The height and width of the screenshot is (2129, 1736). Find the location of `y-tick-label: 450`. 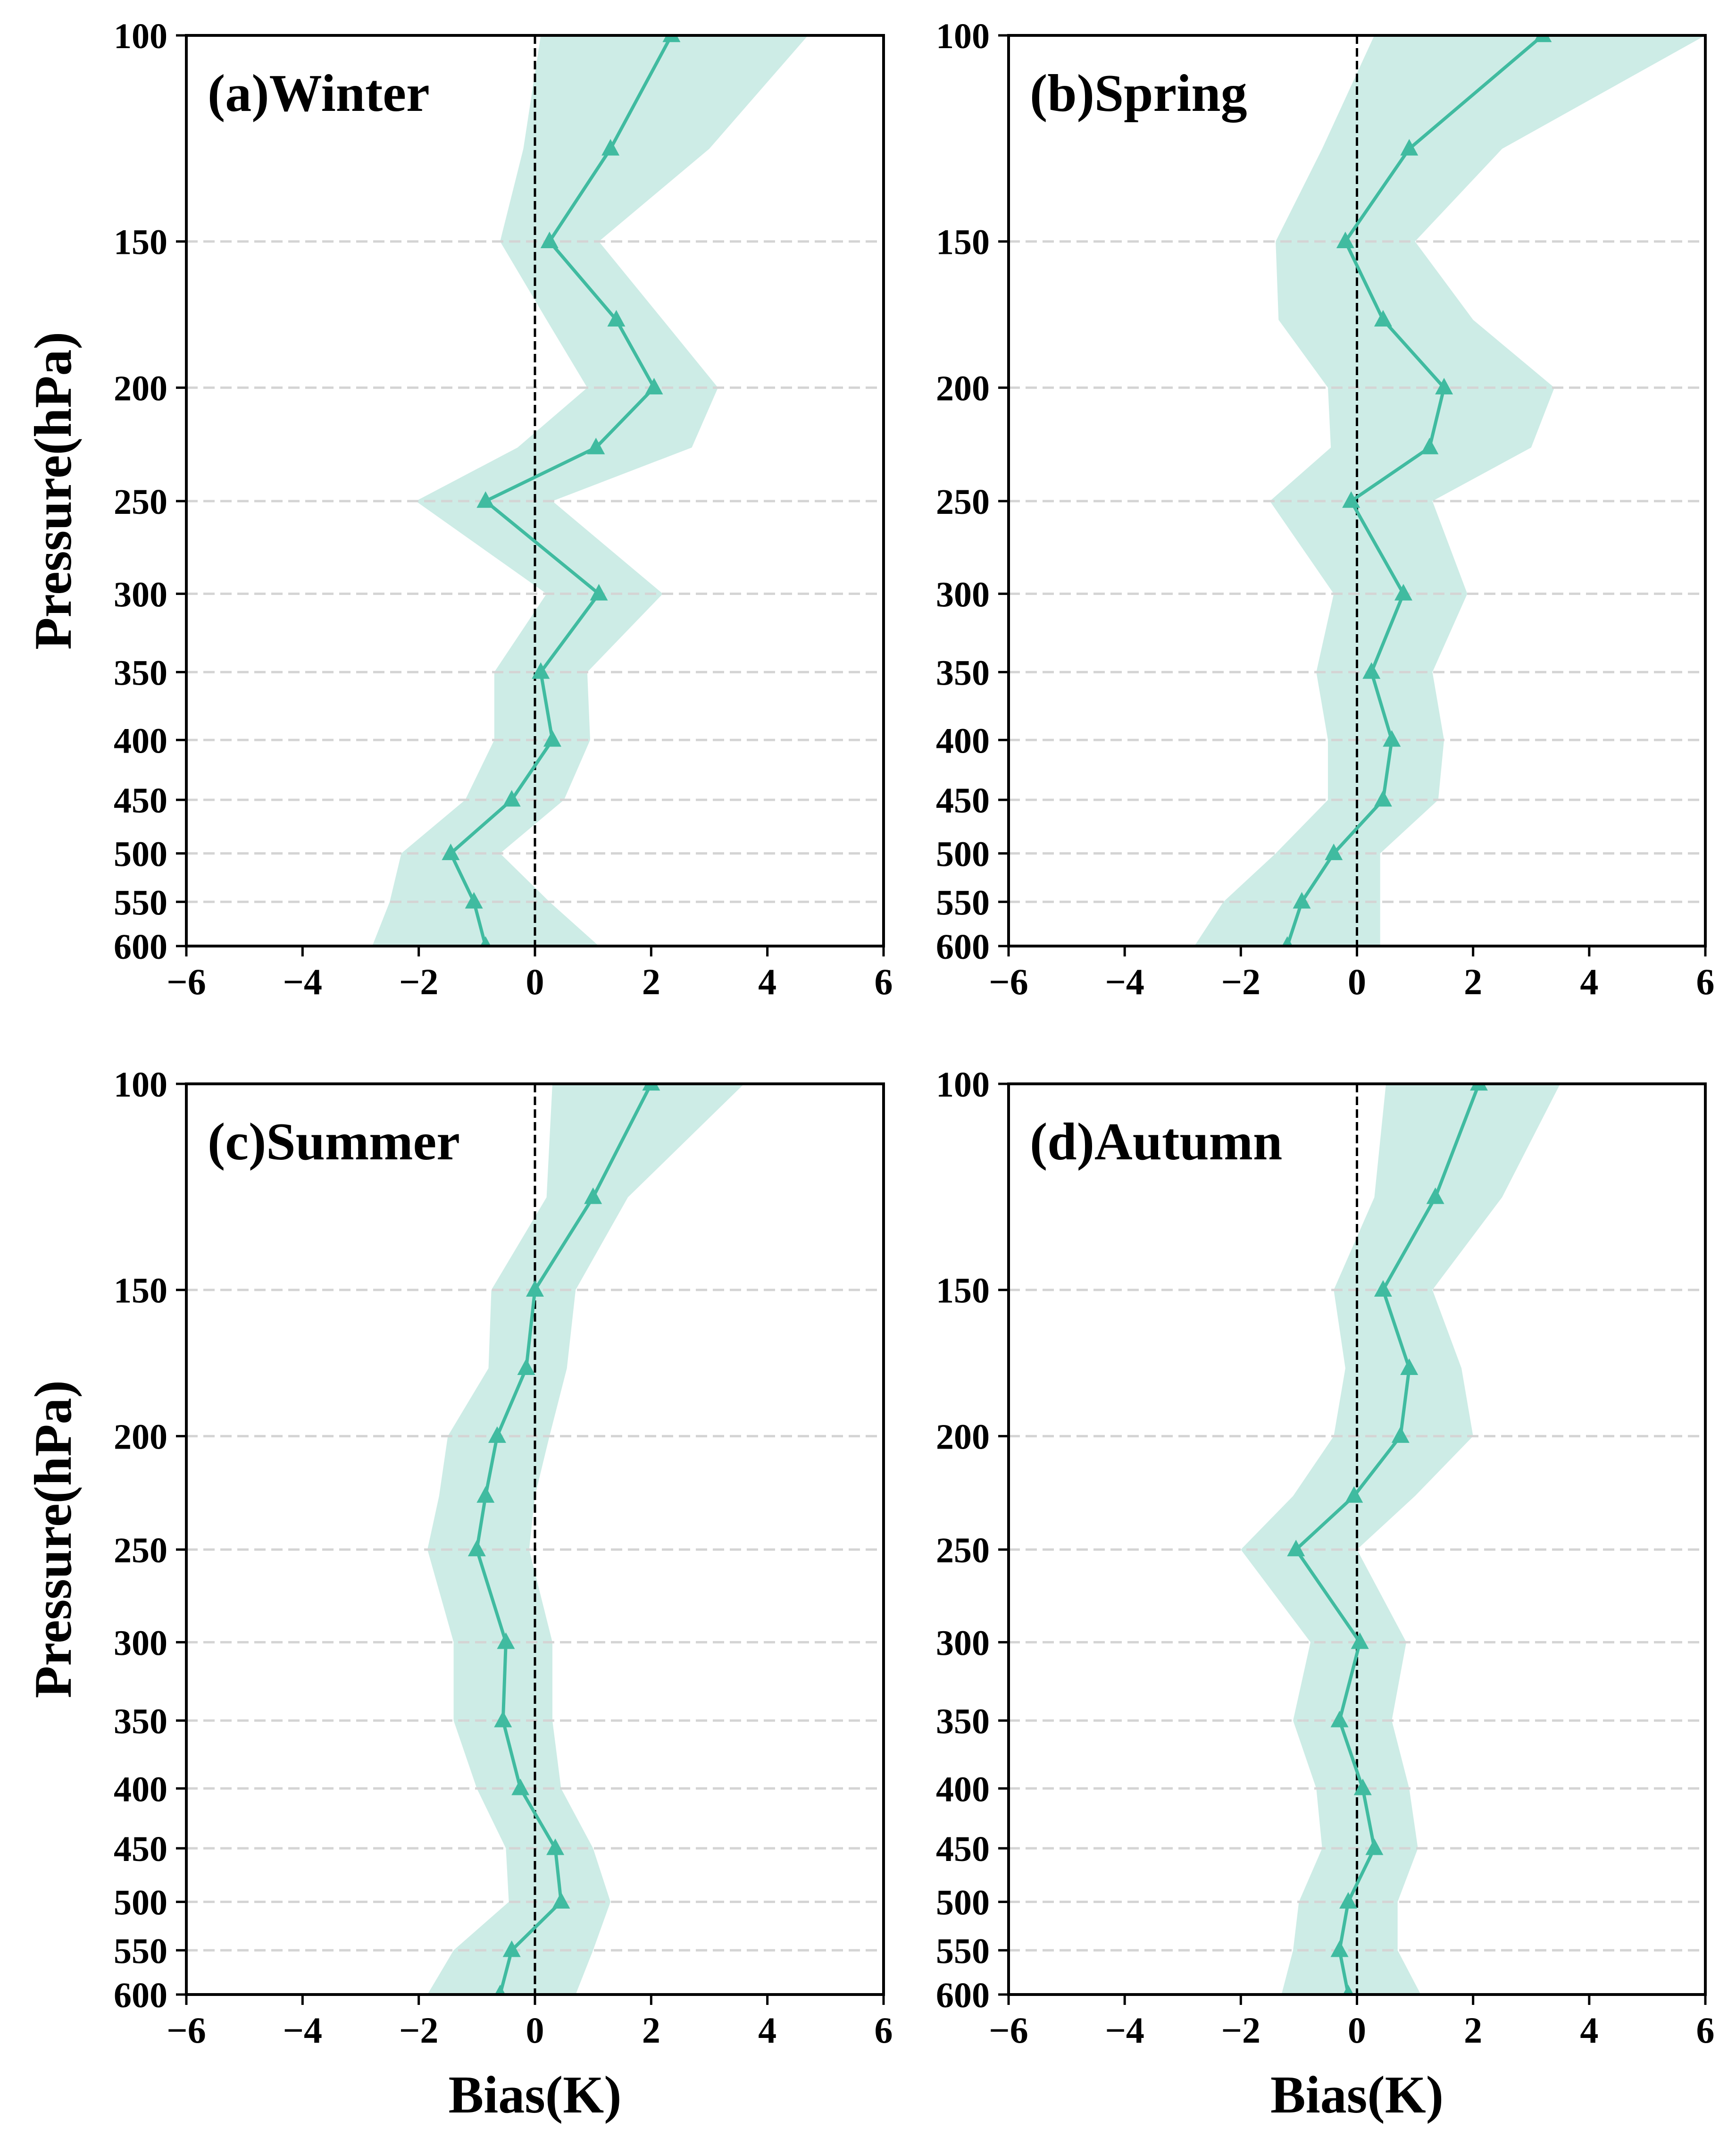

y-tick-label: 450 is located at coordinates (963, 801).